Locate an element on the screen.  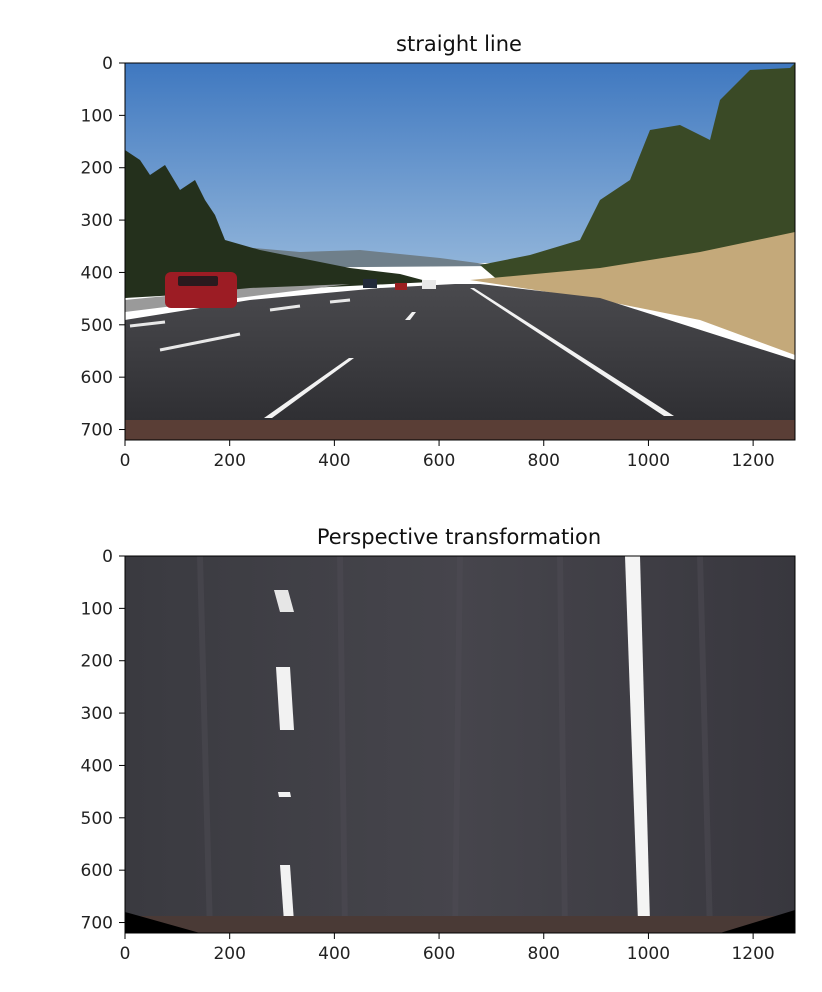
bottom-left-corner is located at coordinates (162, 922).